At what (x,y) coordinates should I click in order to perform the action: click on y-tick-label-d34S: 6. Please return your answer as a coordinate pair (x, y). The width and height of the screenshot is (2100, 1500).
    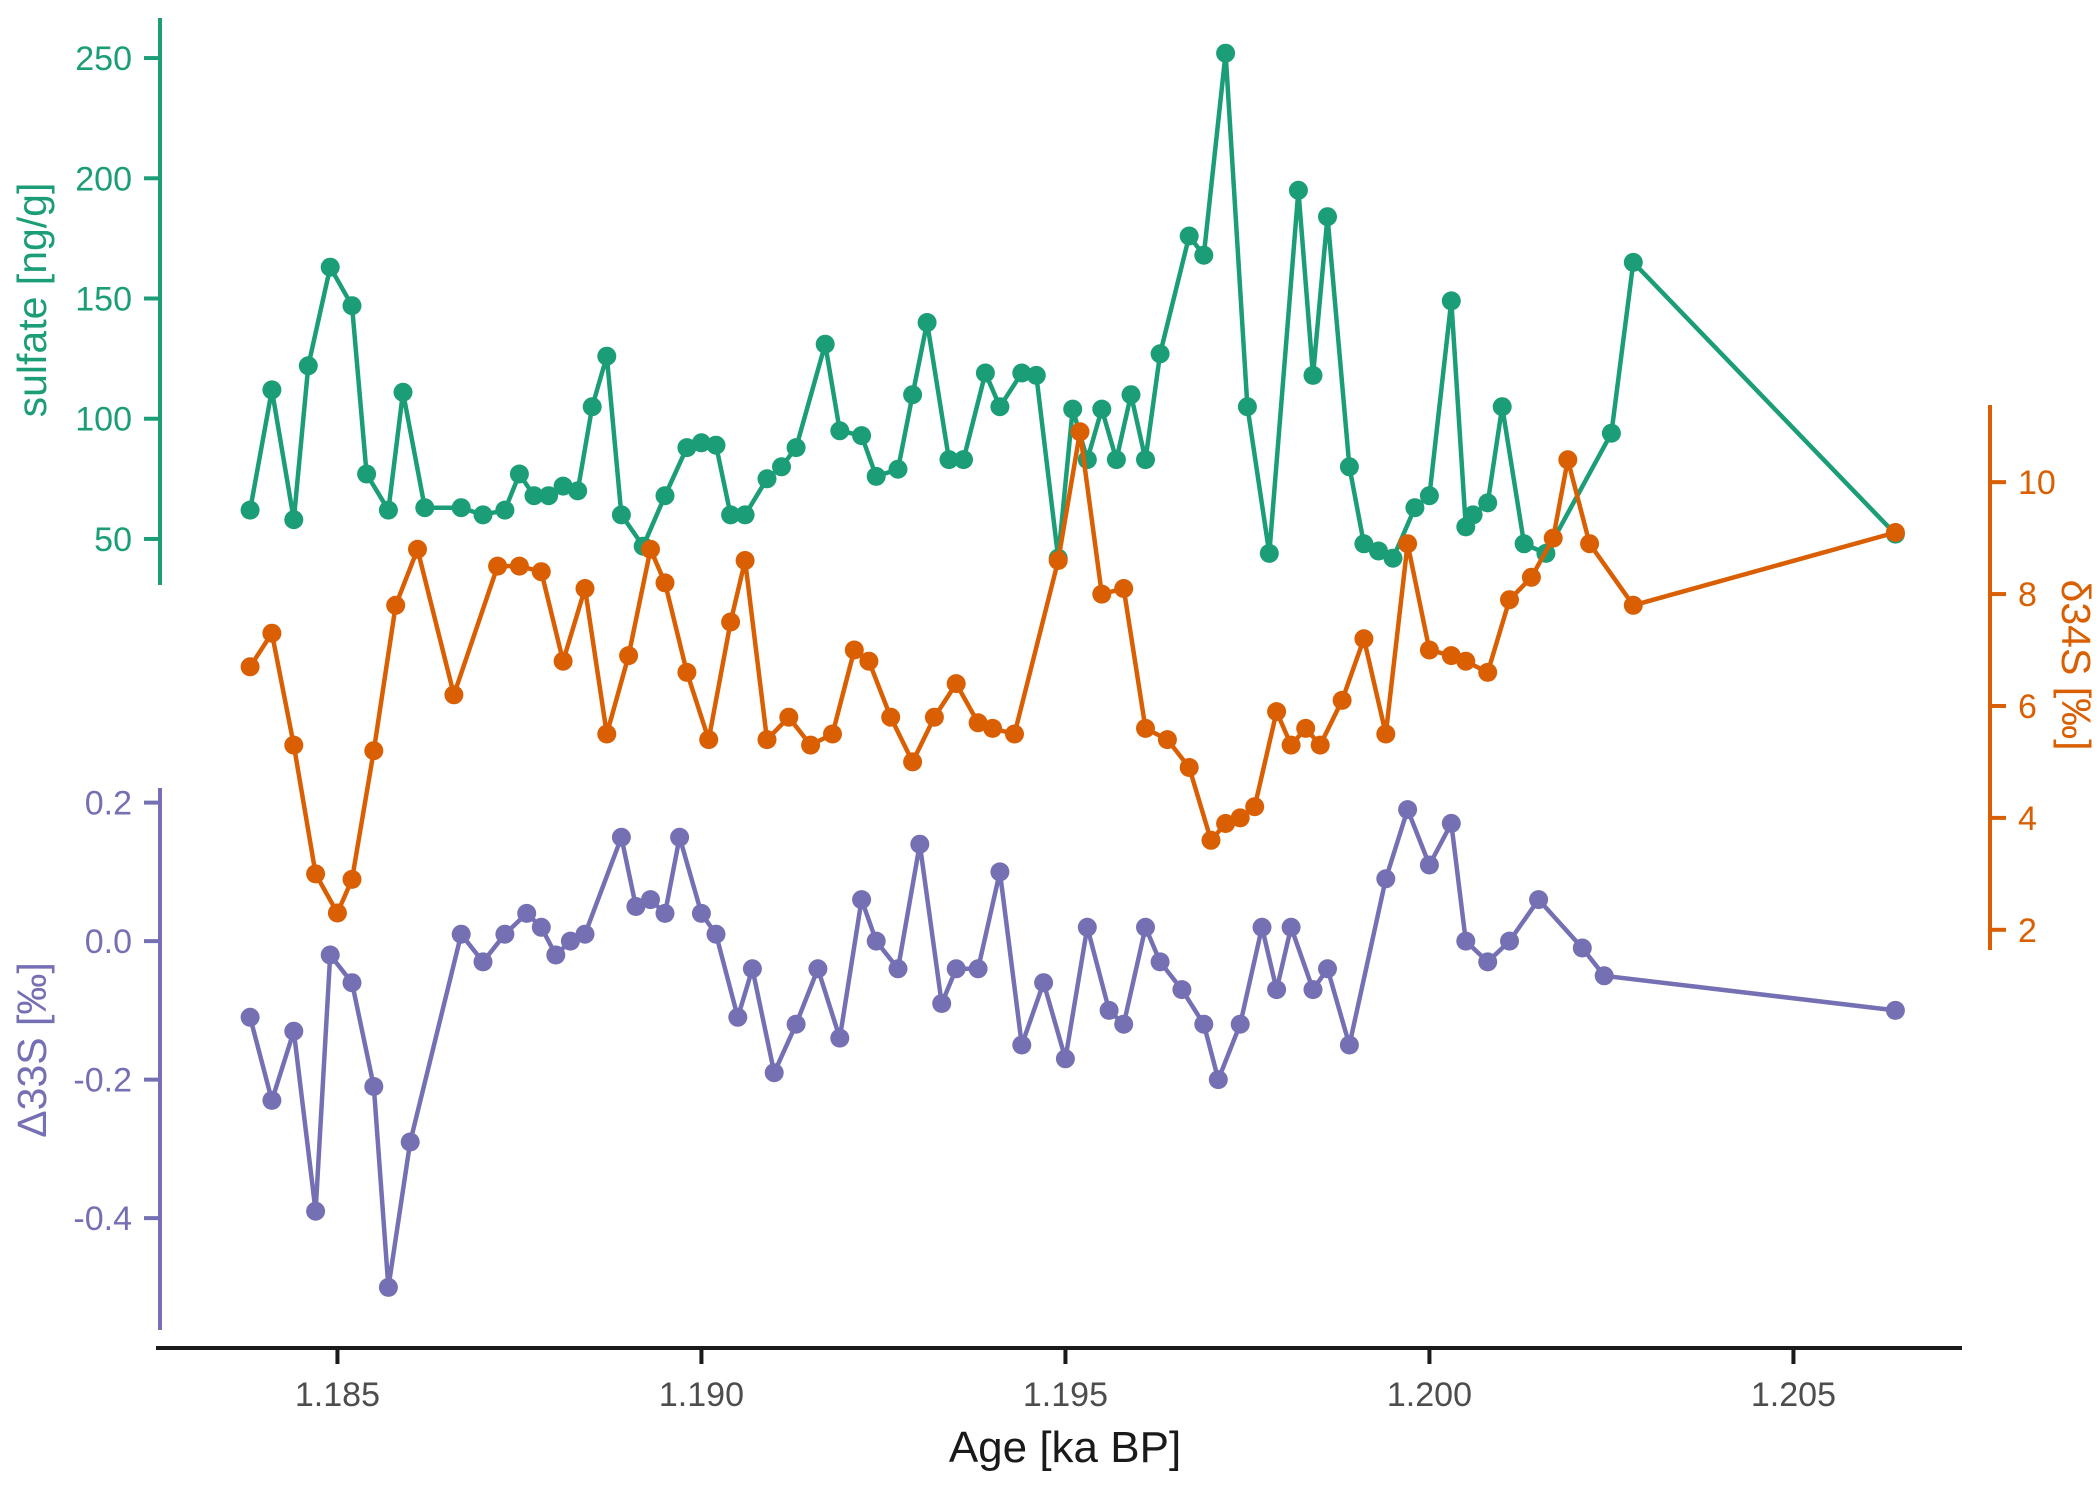
    Looking at the image, I should click on (2027, 707).